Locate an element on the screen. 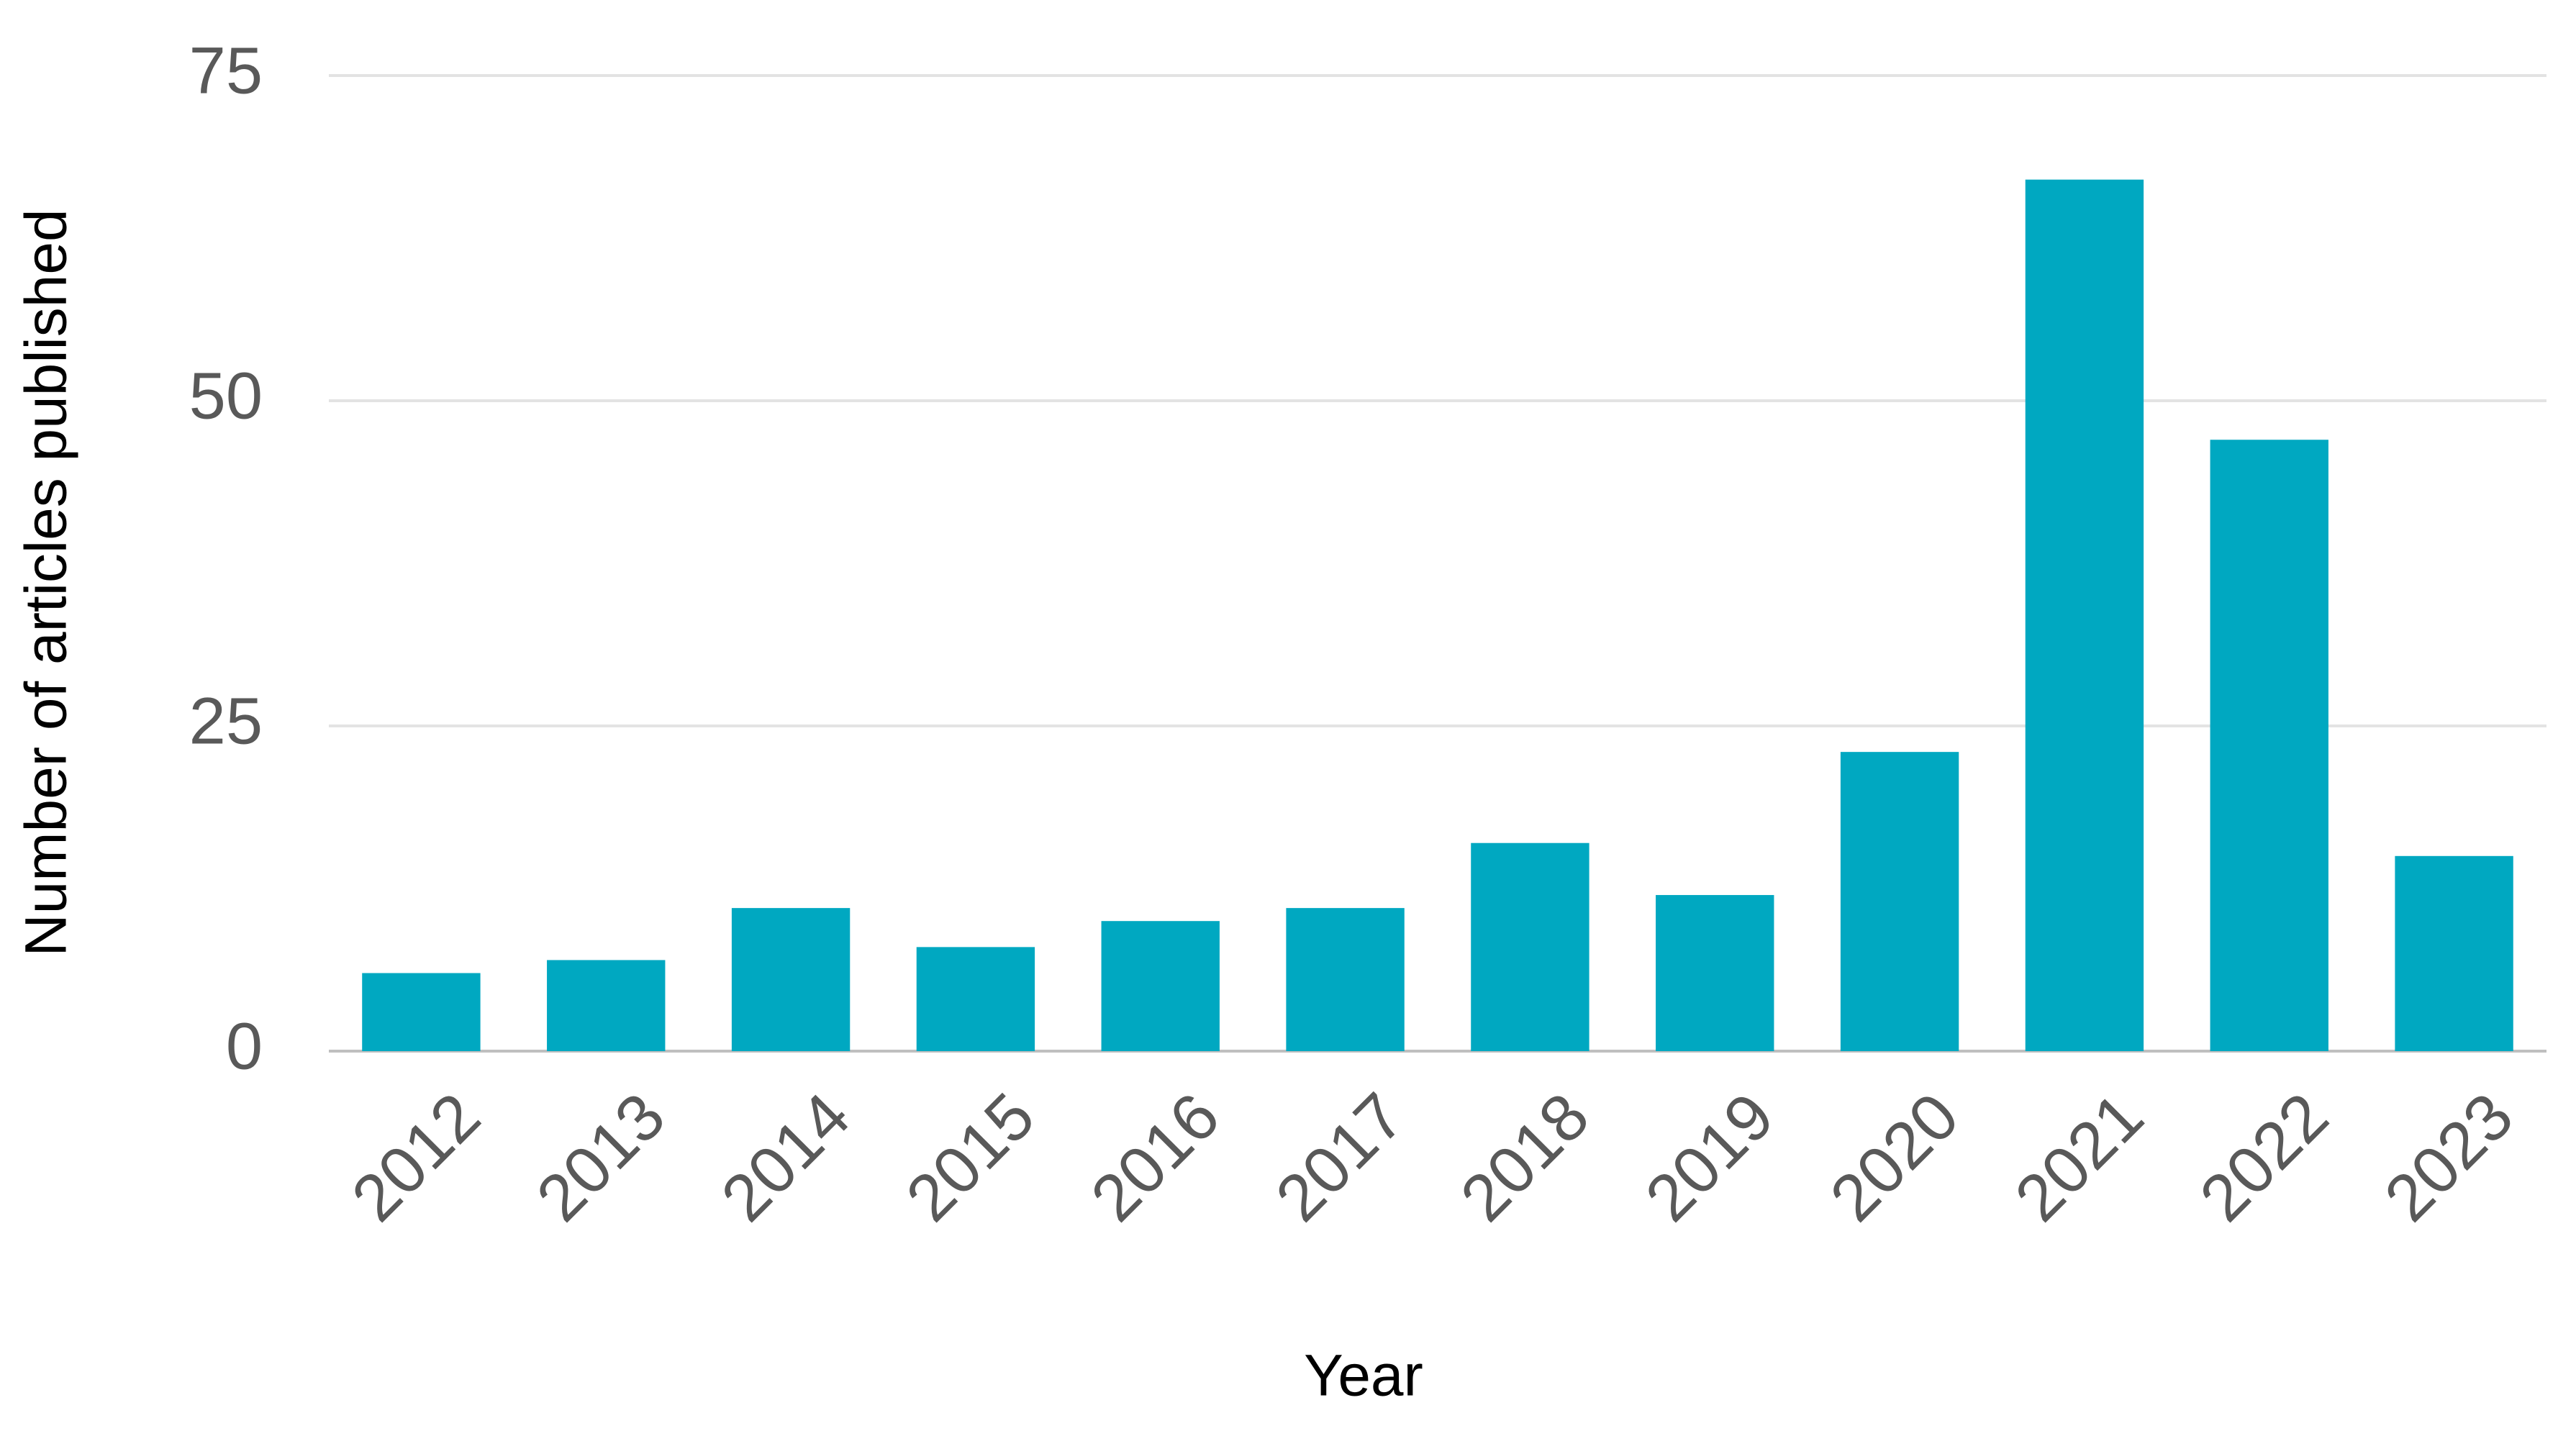 The image size is (2576, 1431). y-axis-title: Number of articles published is located at coordinates (46, 582).